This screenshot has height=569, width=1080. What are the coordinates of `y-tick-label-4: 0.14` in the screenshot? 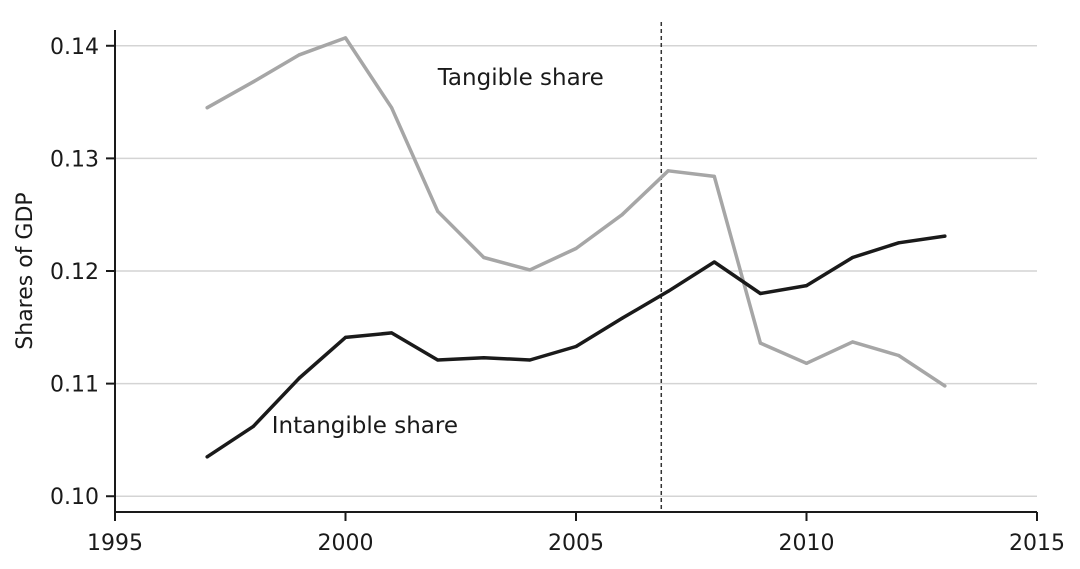 It's located at (74, 47).